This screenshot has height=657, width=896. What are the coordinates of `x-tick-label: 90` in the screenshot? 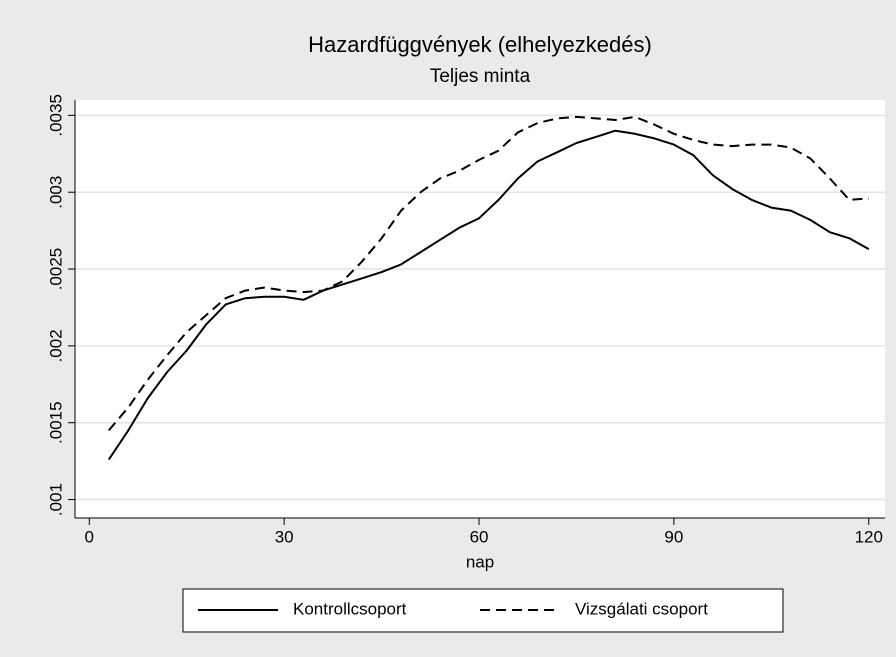 It's located at (673, 536).